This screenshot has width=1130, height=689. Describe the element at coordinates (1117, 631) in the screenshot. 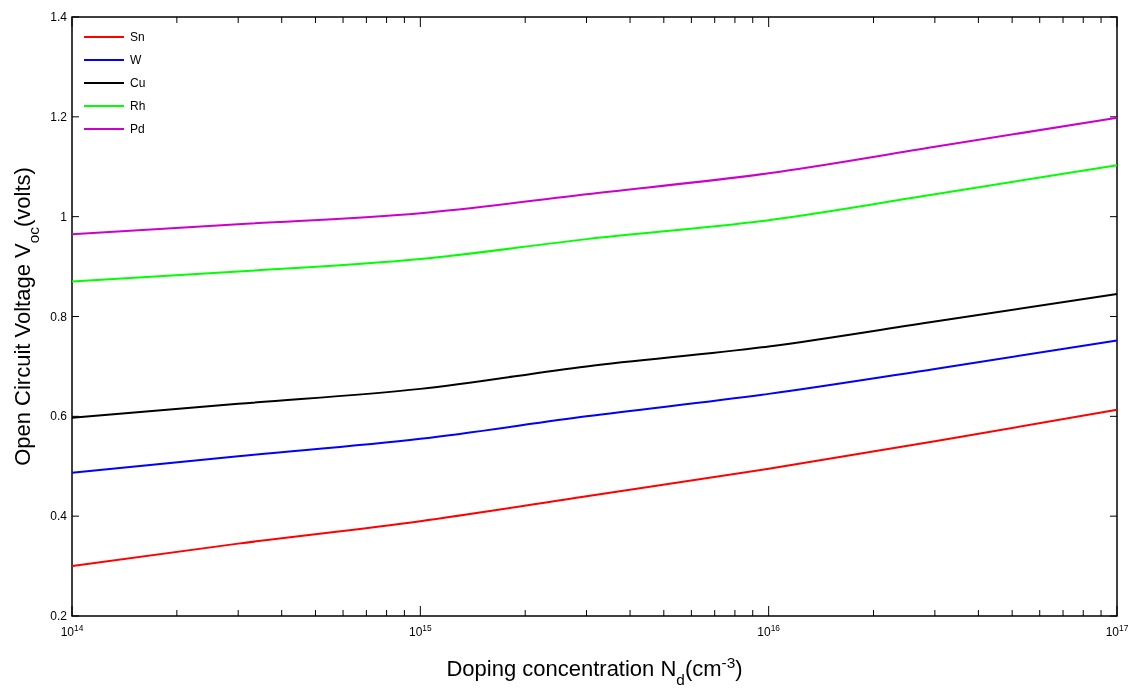

I see `x-tick-label: 10$^{17}$` at that location.